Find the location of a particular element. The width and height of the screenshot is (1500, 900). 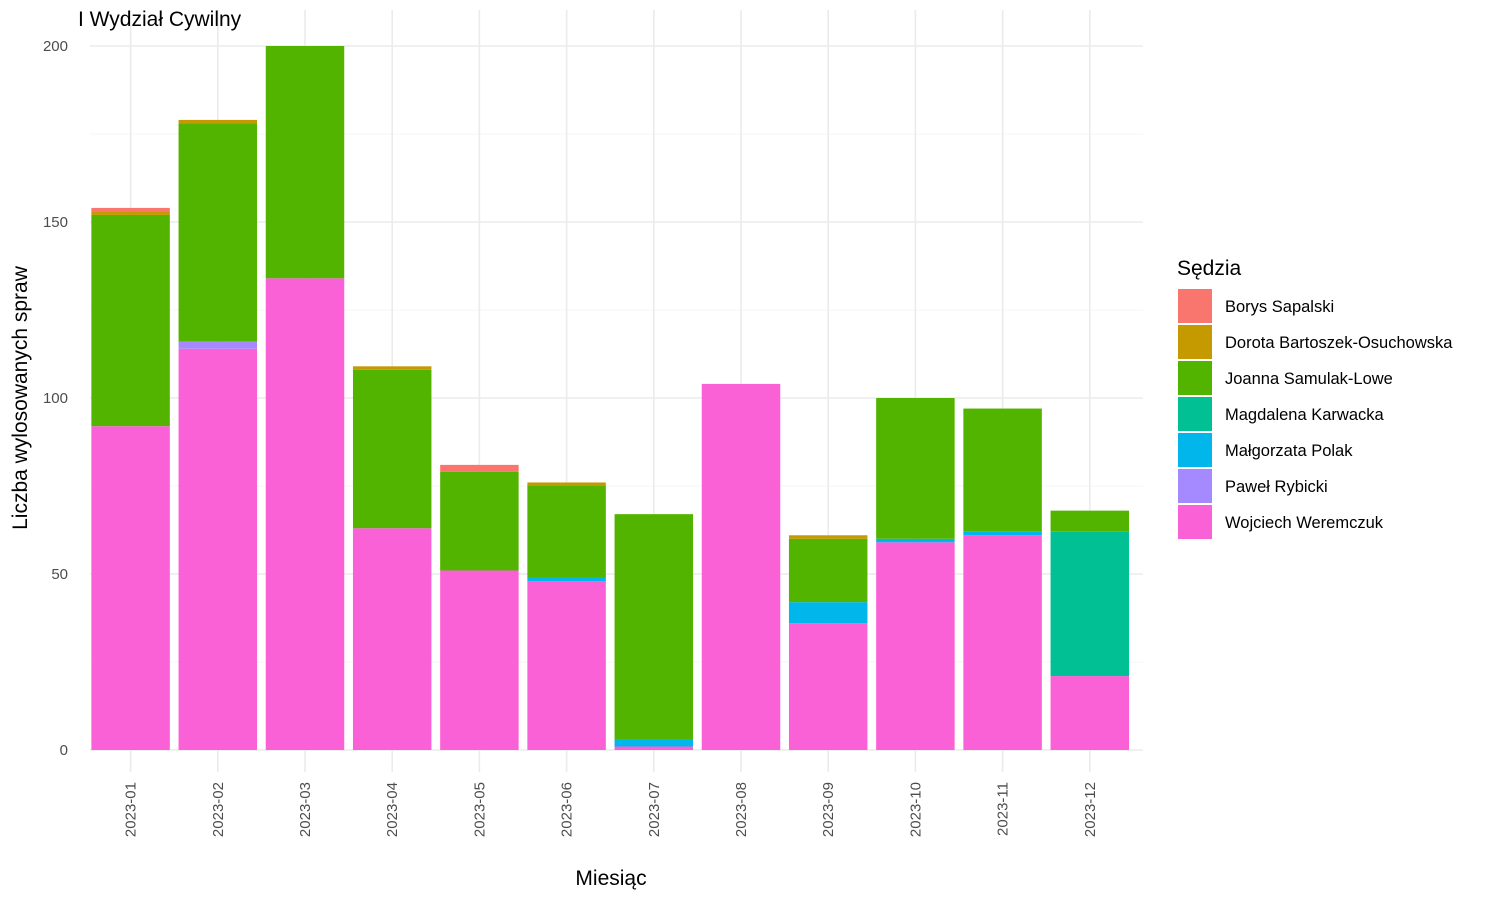

y-axis-ticks: 0 50 100 150 200 is located at coordinates (55, 398).